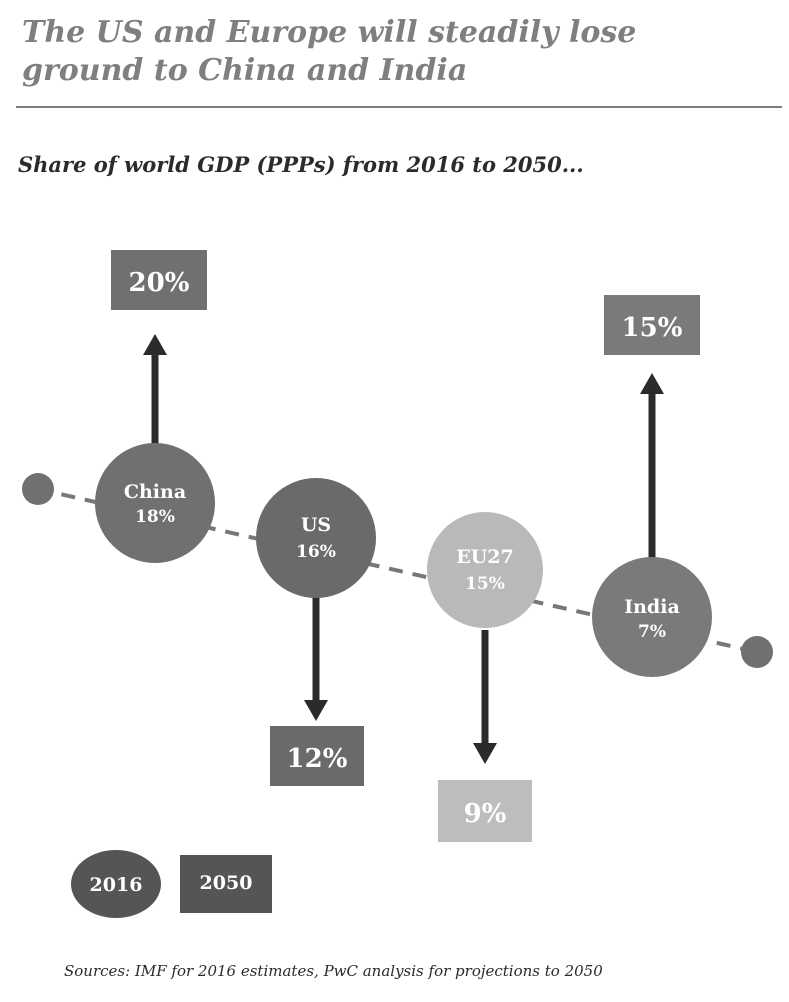 This screenshot has width=789, height=1002. What do you see at coordinates (399, 107) in the screenshot?
I see `title-divider` at bounding box center [399, 107].